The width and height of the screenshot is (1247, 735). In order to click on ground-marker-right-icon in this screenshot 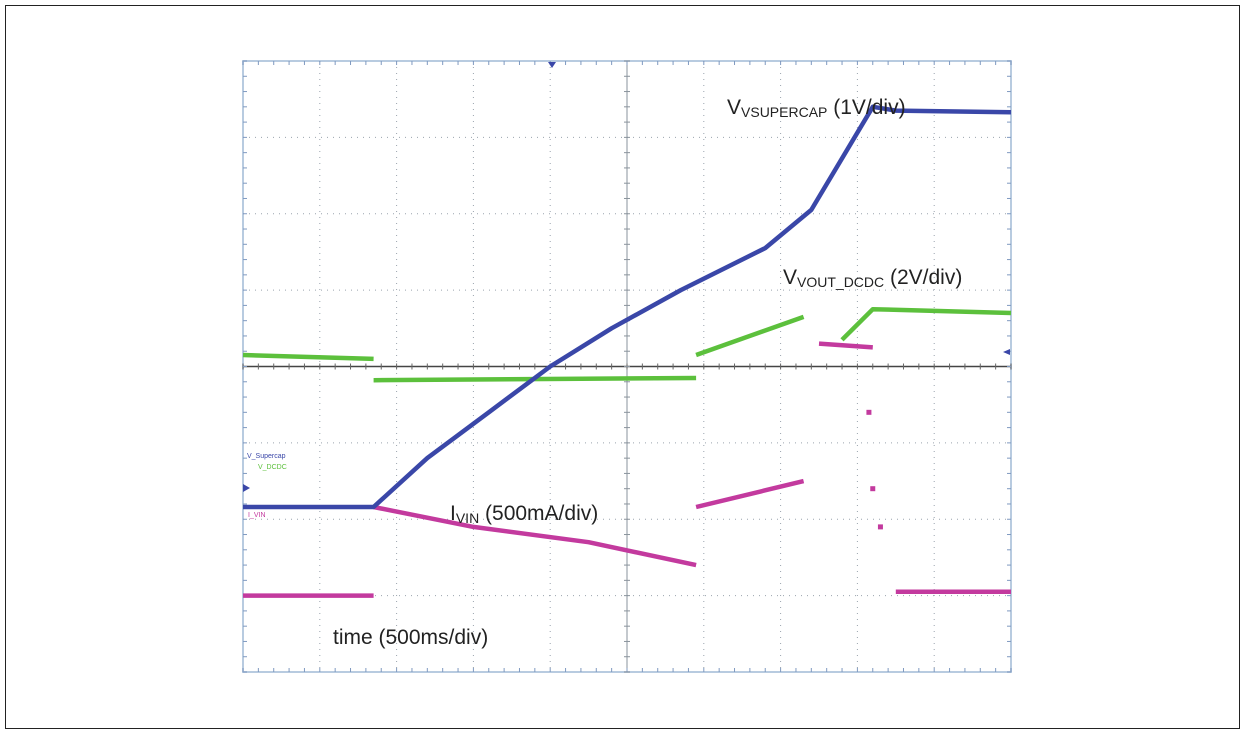, I will do `click(1006, 352)`.